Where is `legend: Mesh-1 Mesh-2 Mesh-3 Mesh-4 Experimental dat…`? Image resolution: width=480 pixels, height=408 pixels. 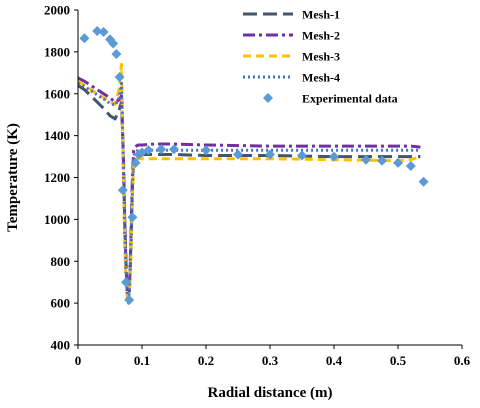 legend: Mesh-1 Mesh-2 Mesh-3 Mesh-4 Experimental dat… is located at coordinates (320, 57).